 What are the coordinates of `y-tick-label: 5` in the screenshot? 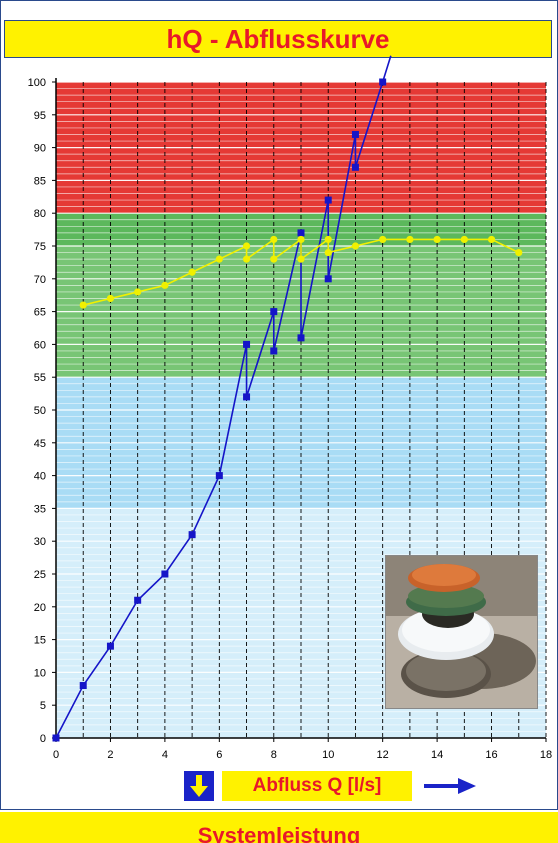 It's located at (43, 706).